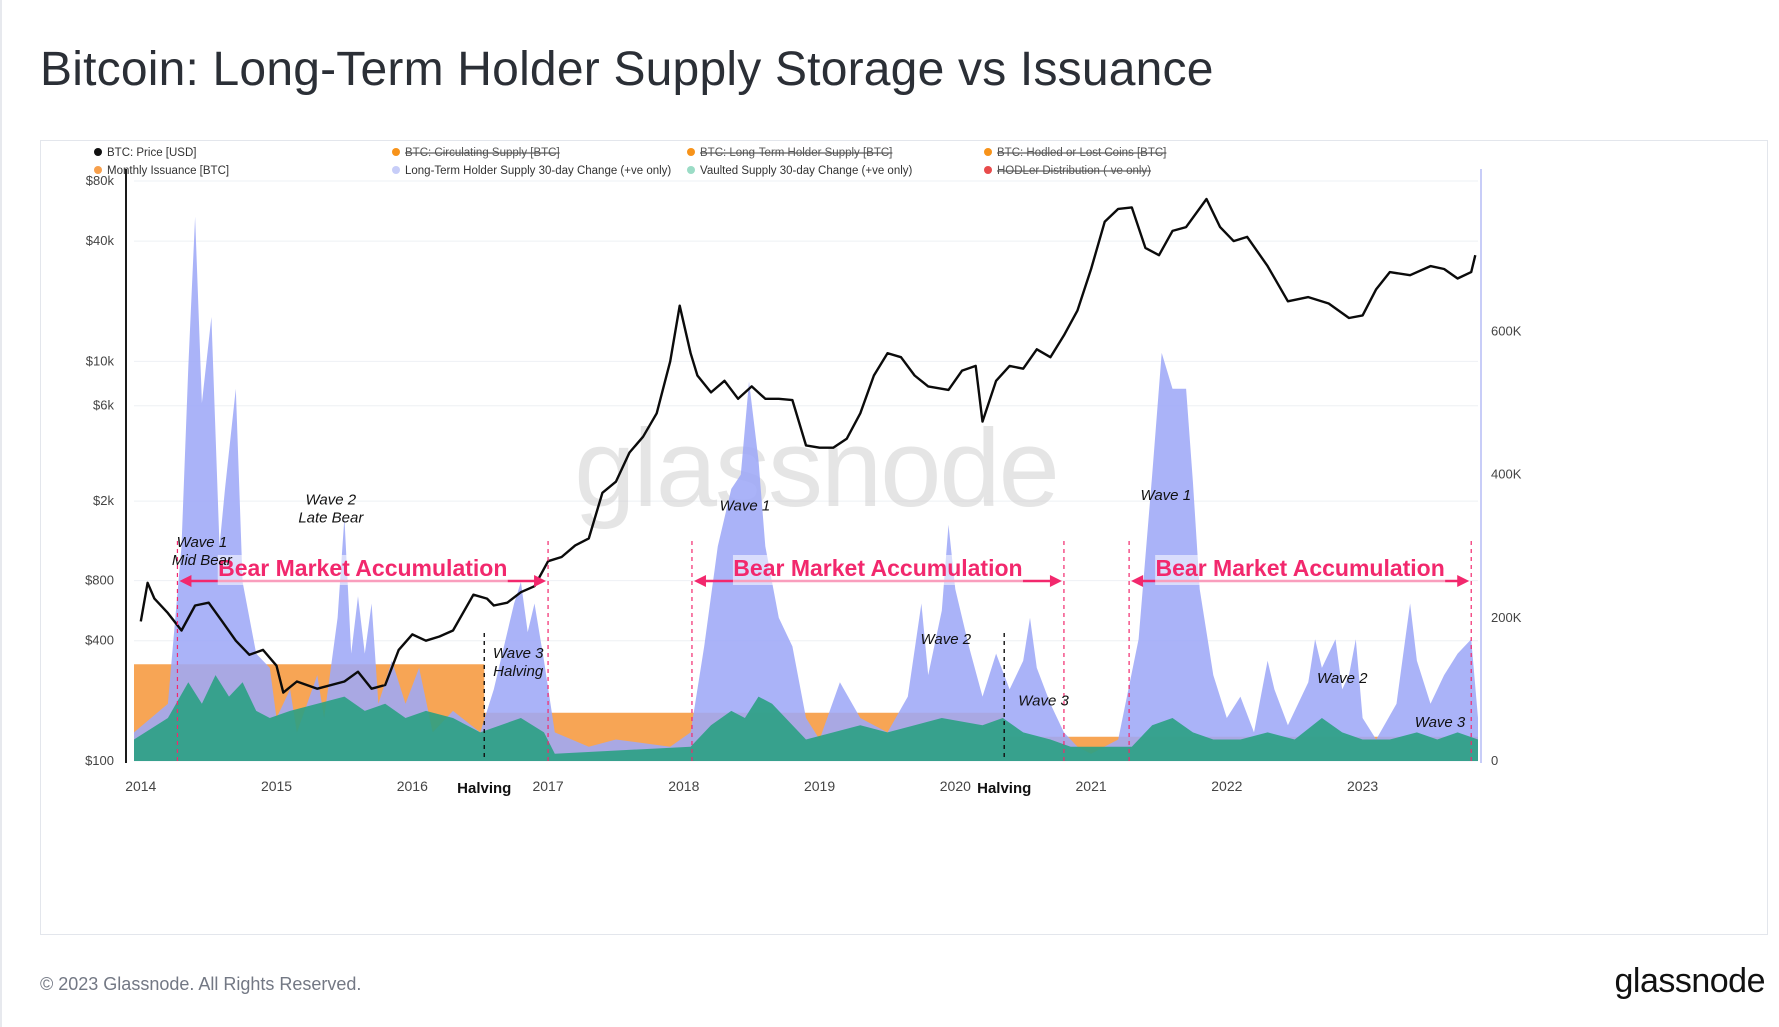  What do you see at coordinates (1506, 617) in the screenshot?
I see `y-right-tick-label: 200K` at bounding box center [1506, 617].